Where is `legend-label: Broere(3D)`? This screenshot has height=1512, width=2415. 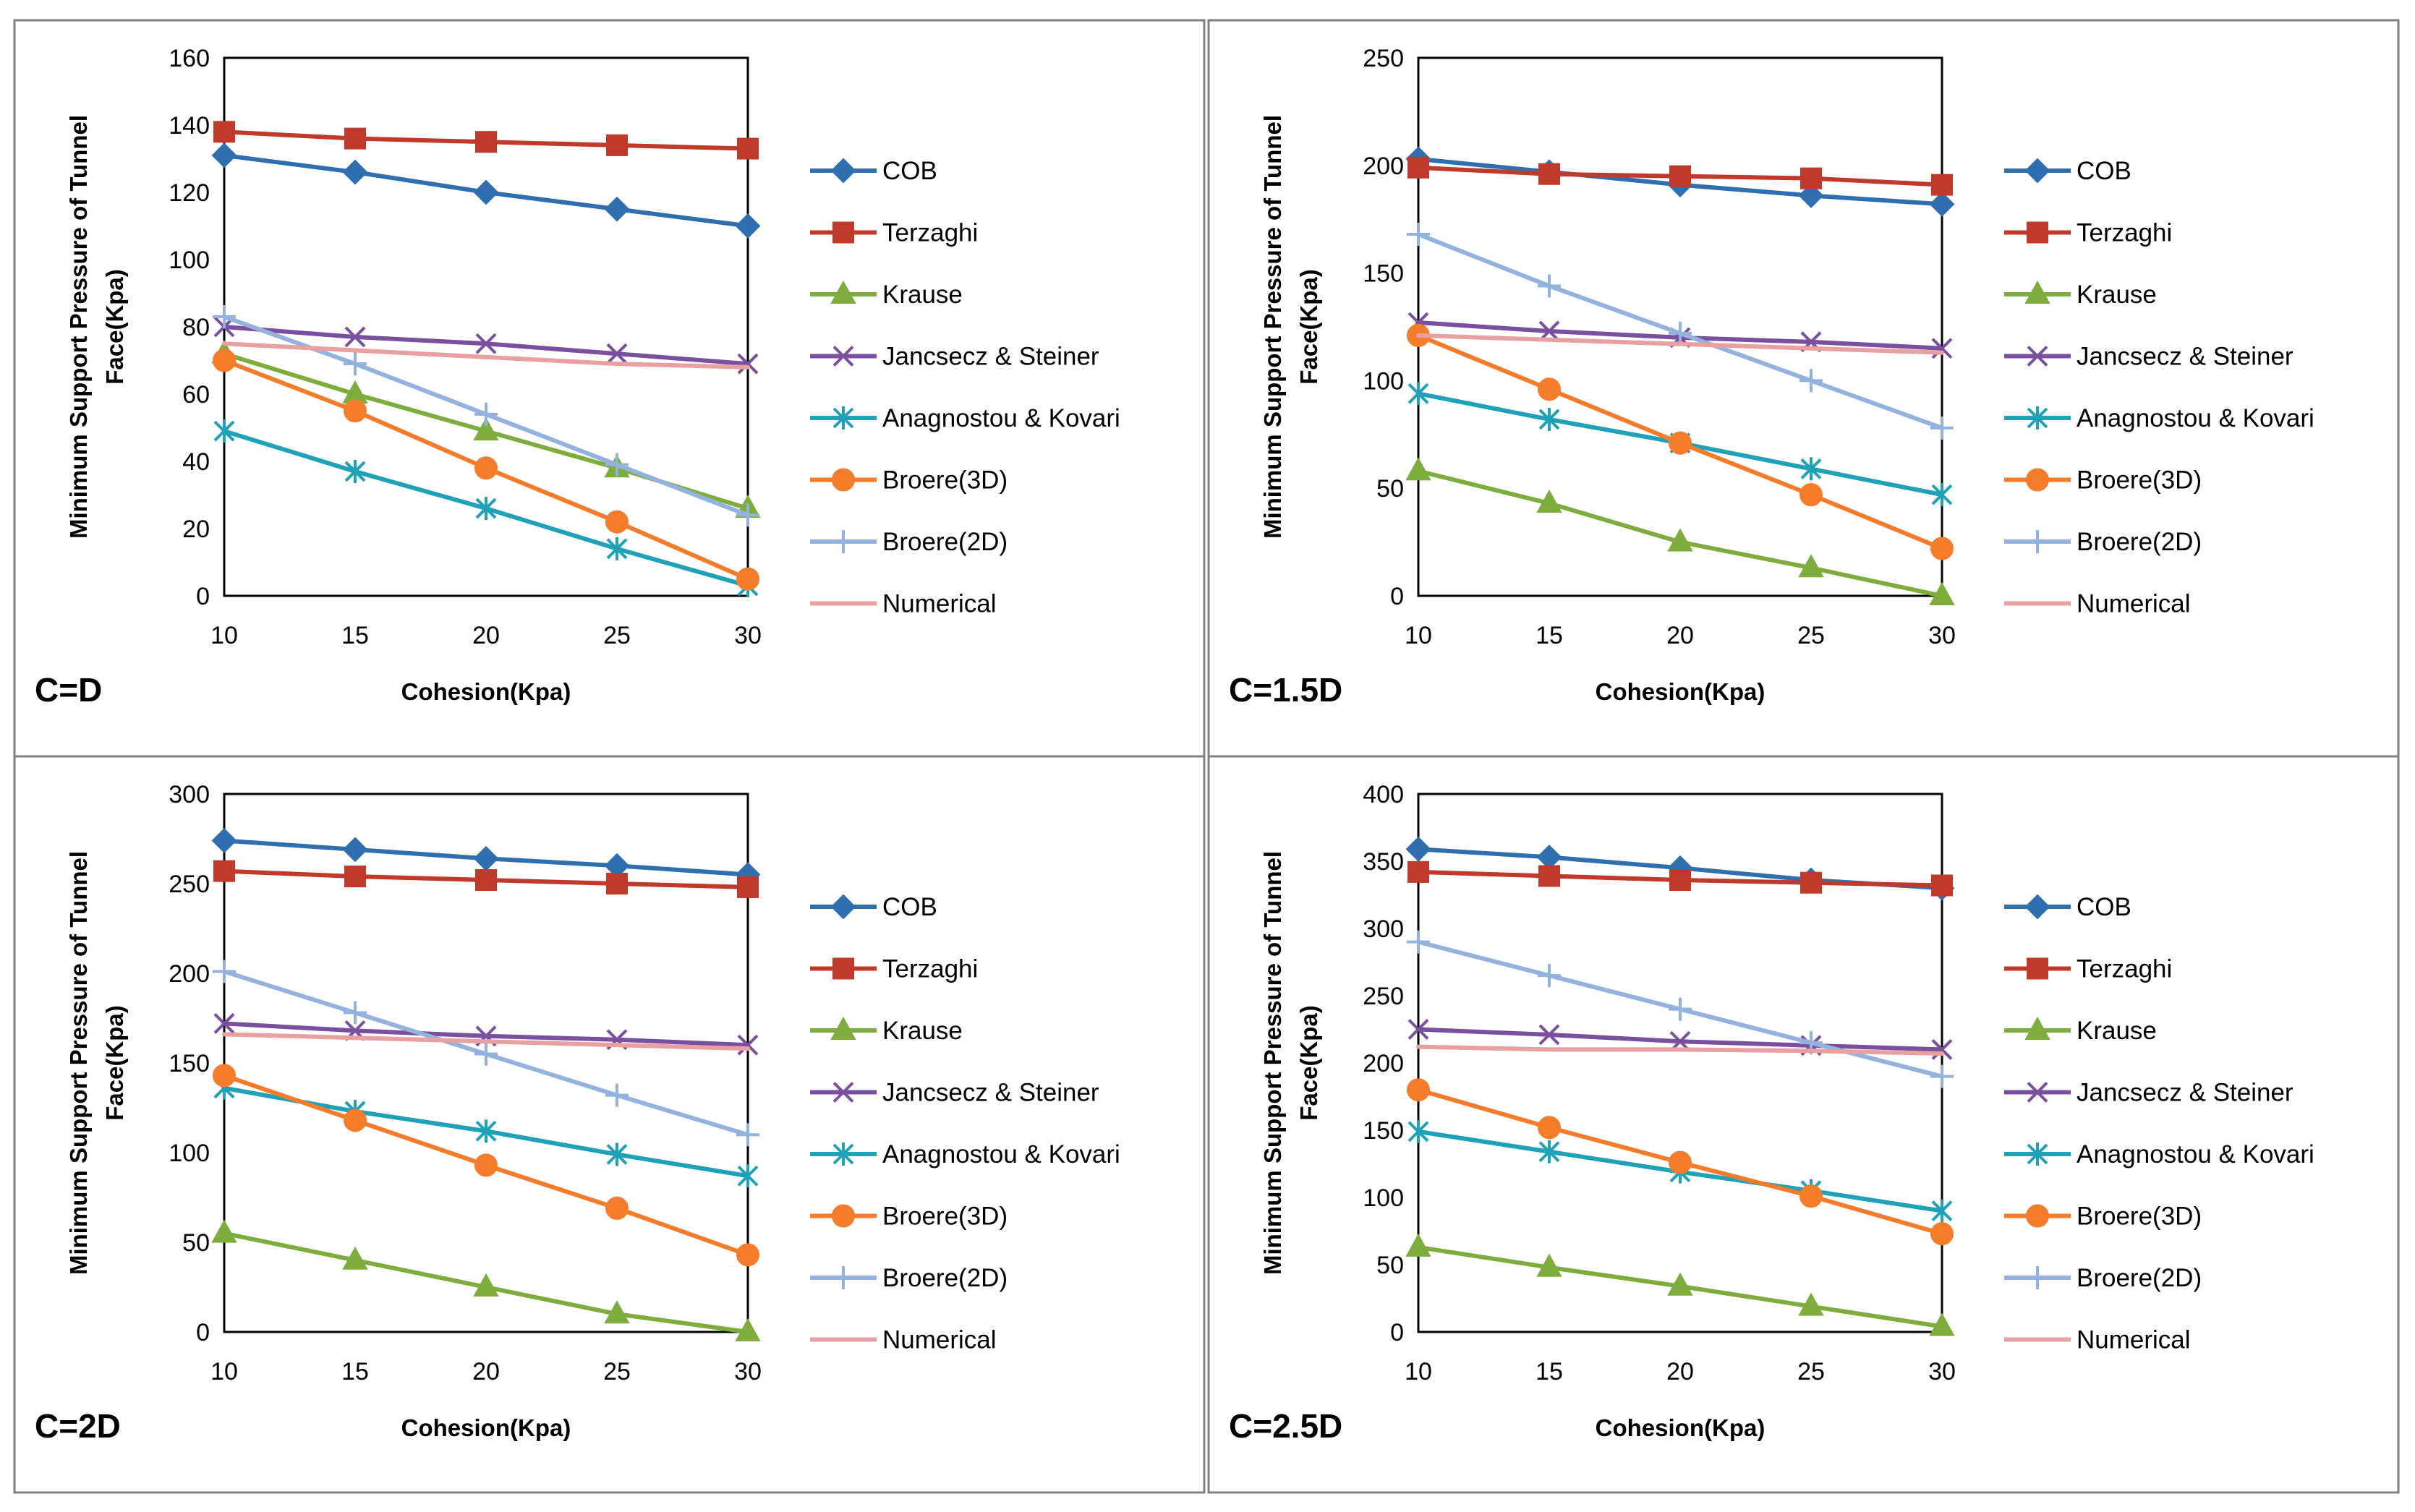 legend-label: Broere(3D) is located at coordinates (2139, 480).